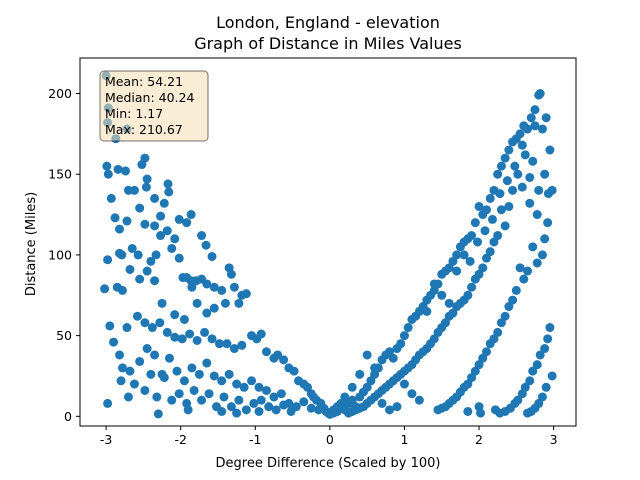 This screenshot has width=640, height=480. I want to click on x-tick-label: 3, so click(554, 439).